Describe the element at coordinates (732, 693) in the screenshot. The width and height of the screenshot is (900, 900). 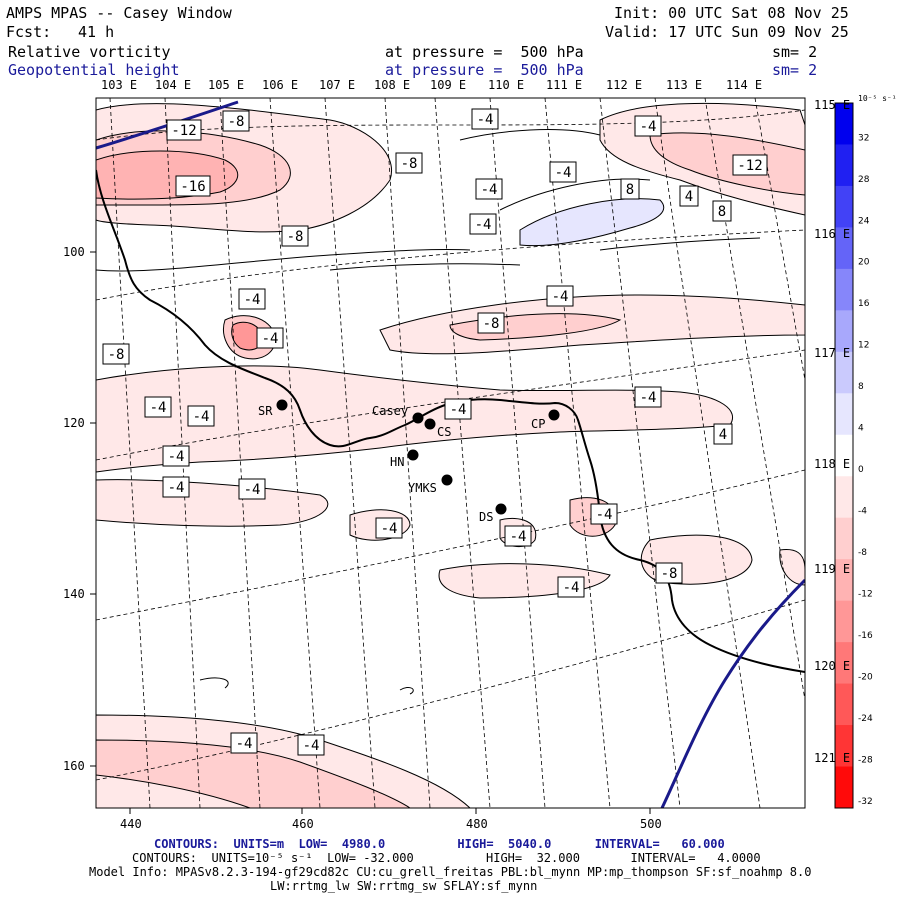
I see `height-contour-se` at that location.